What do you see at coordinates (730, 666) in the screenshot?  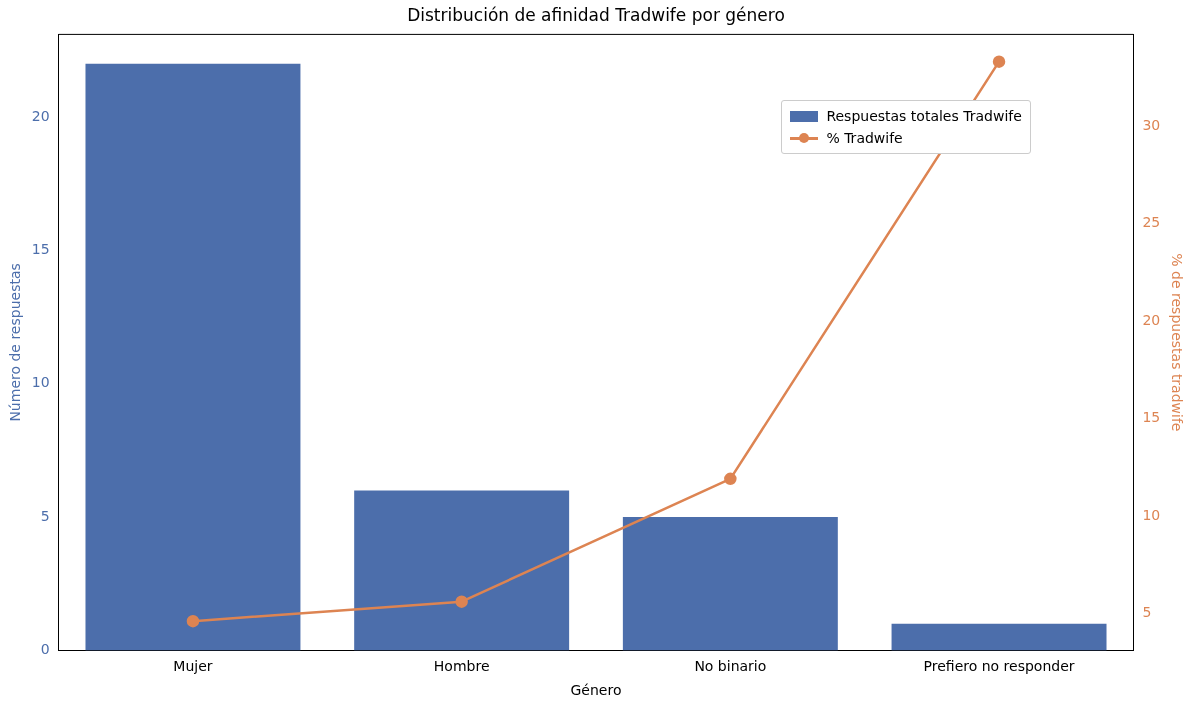 I see `x-tick-label: No binario` at bounding box center [730, 666].